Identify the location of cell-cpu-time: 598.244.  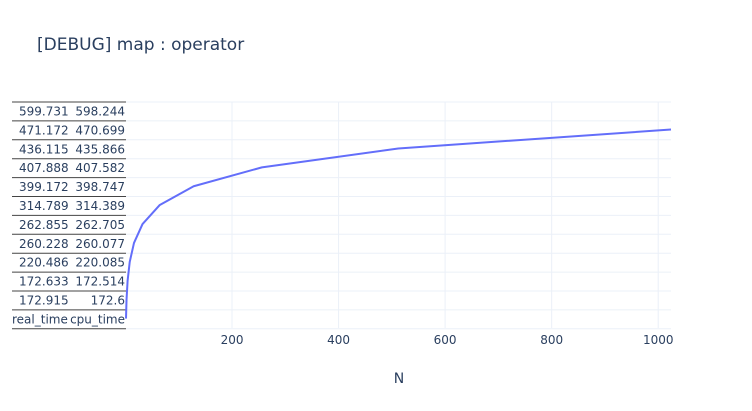
(100, 111).